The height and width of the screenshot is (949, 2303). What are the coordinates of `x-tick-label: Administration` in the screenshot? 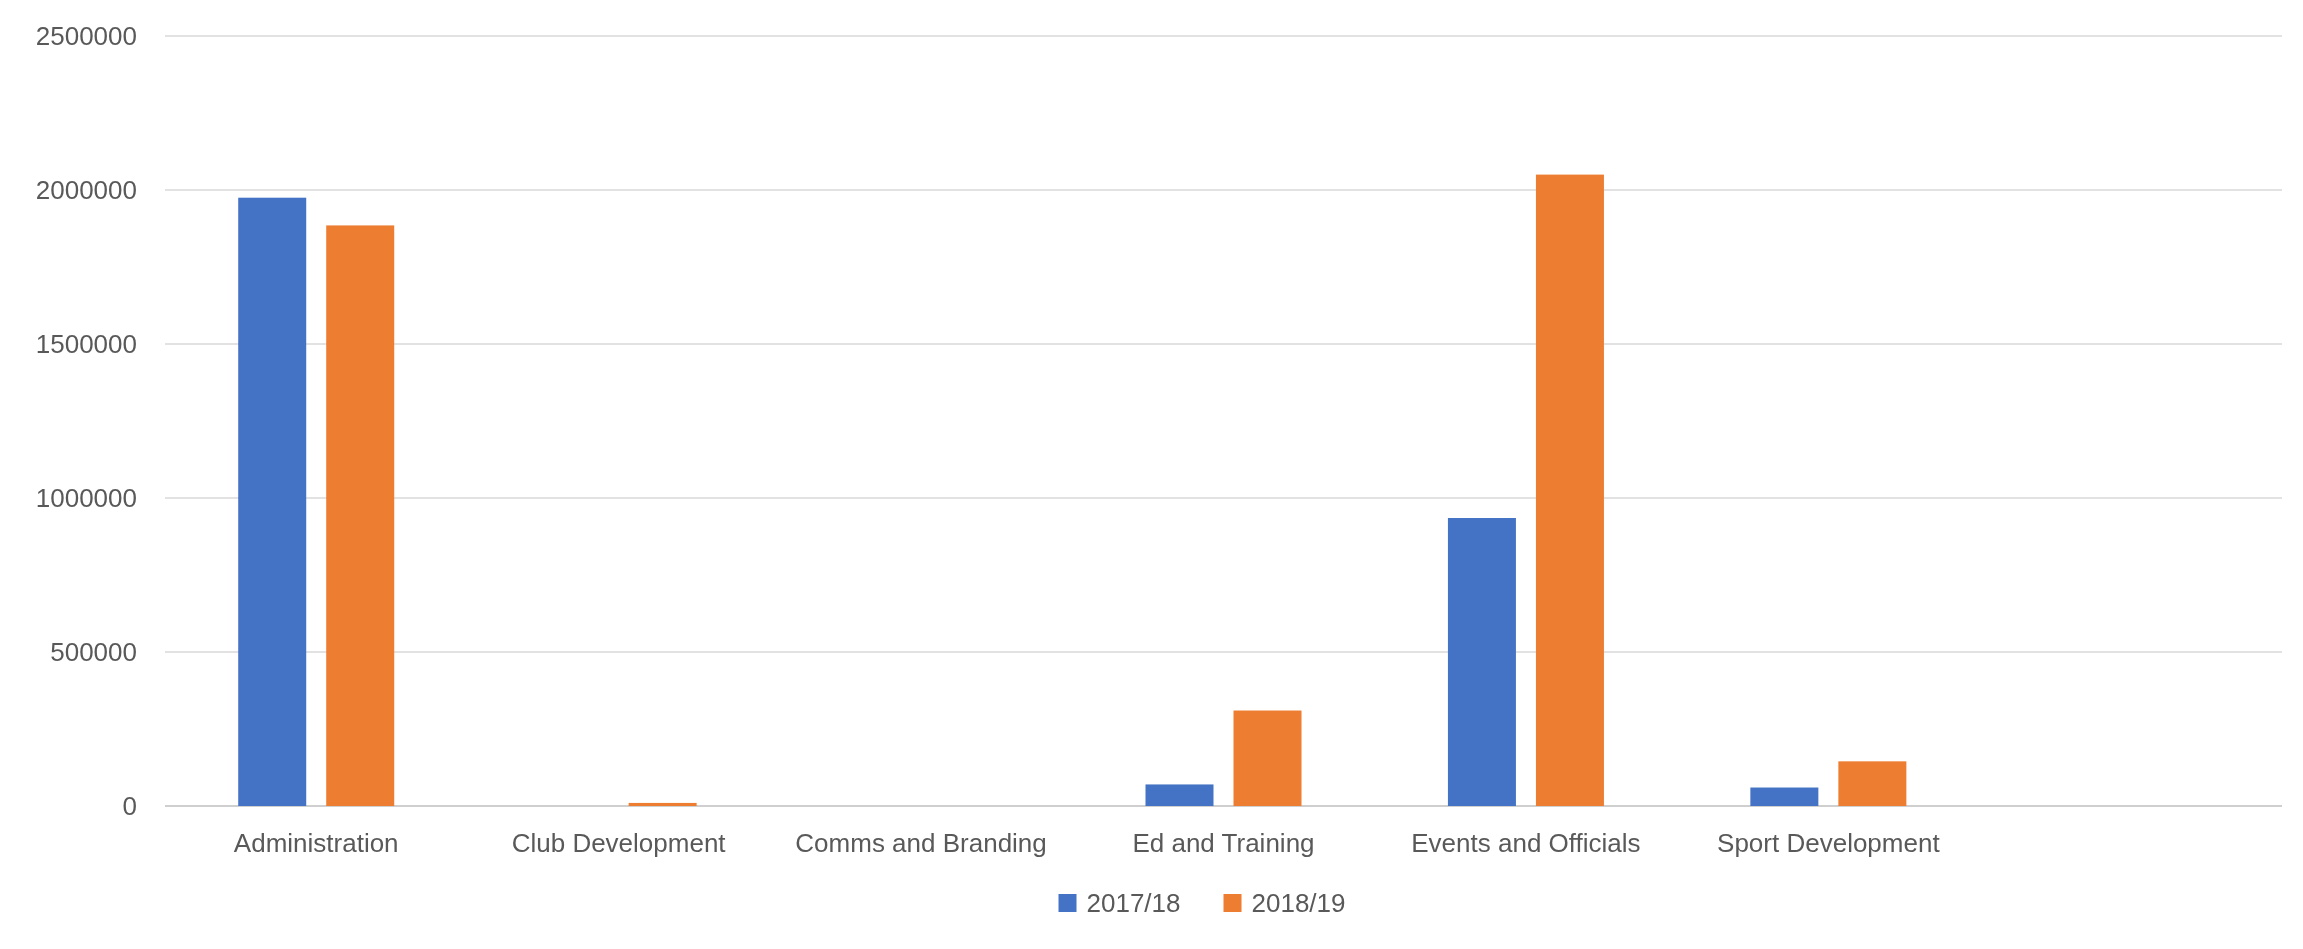 It's located at (316, 843).